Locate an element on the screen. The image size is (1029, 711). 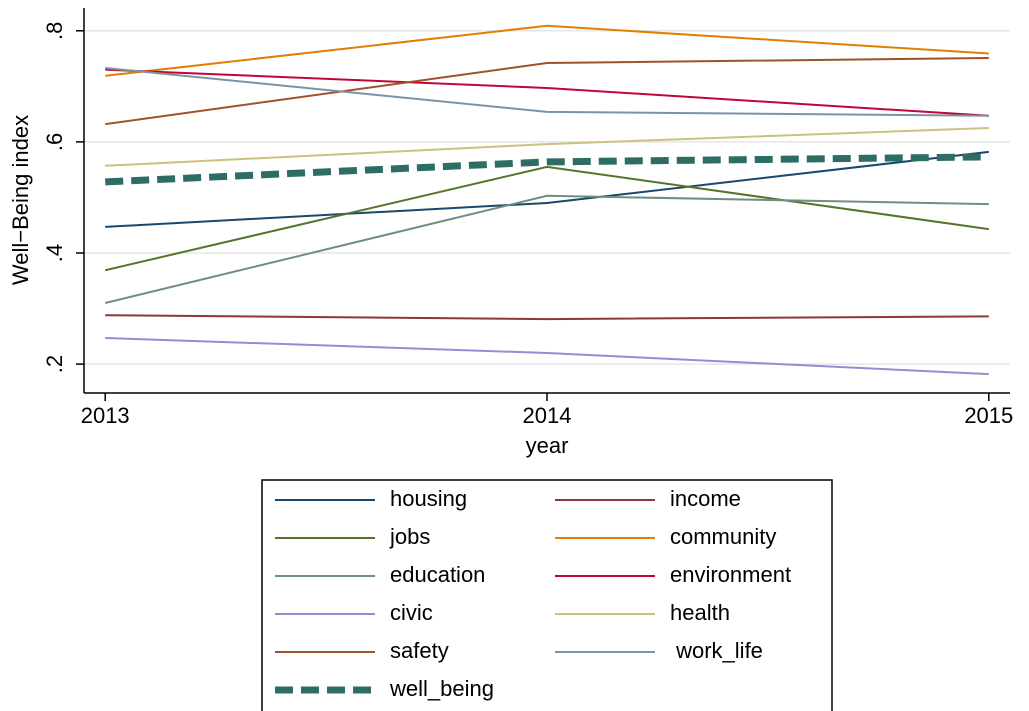
legend-label: jobs is located at coordinates (409, 536).